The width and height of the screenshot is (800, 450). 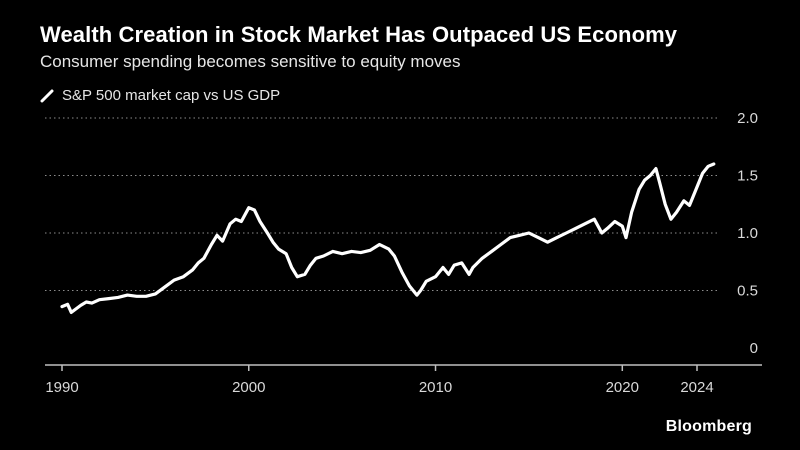 I want to click on legend-label: S&P 500 market cap vs US GDP, so click(x=171, y=95).